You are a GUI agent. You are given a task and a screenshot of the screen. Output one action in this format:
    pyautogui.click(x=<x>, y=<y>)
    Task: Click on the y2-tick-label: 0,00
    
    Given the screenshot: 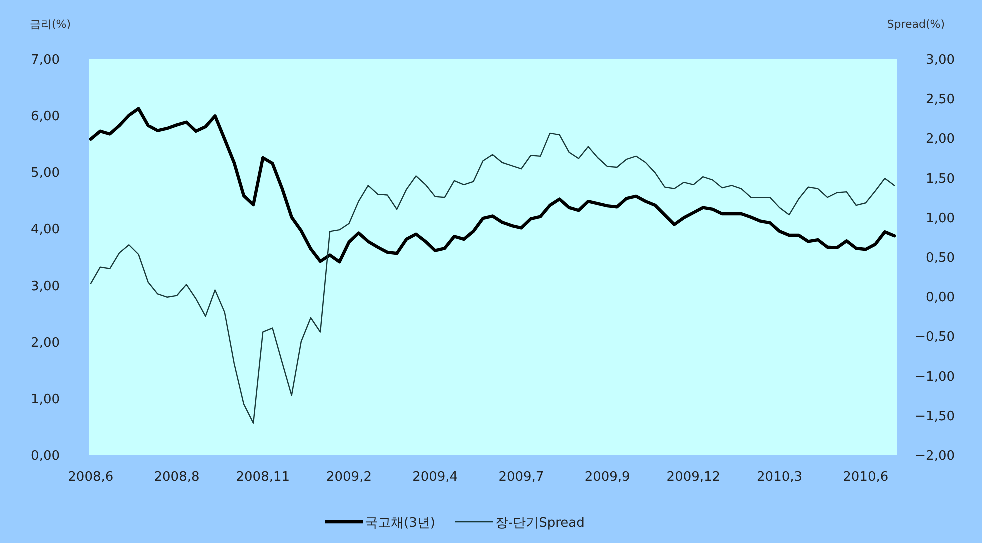 What is the action you would take?
    pyautogui.click(x=940, y=298)
    